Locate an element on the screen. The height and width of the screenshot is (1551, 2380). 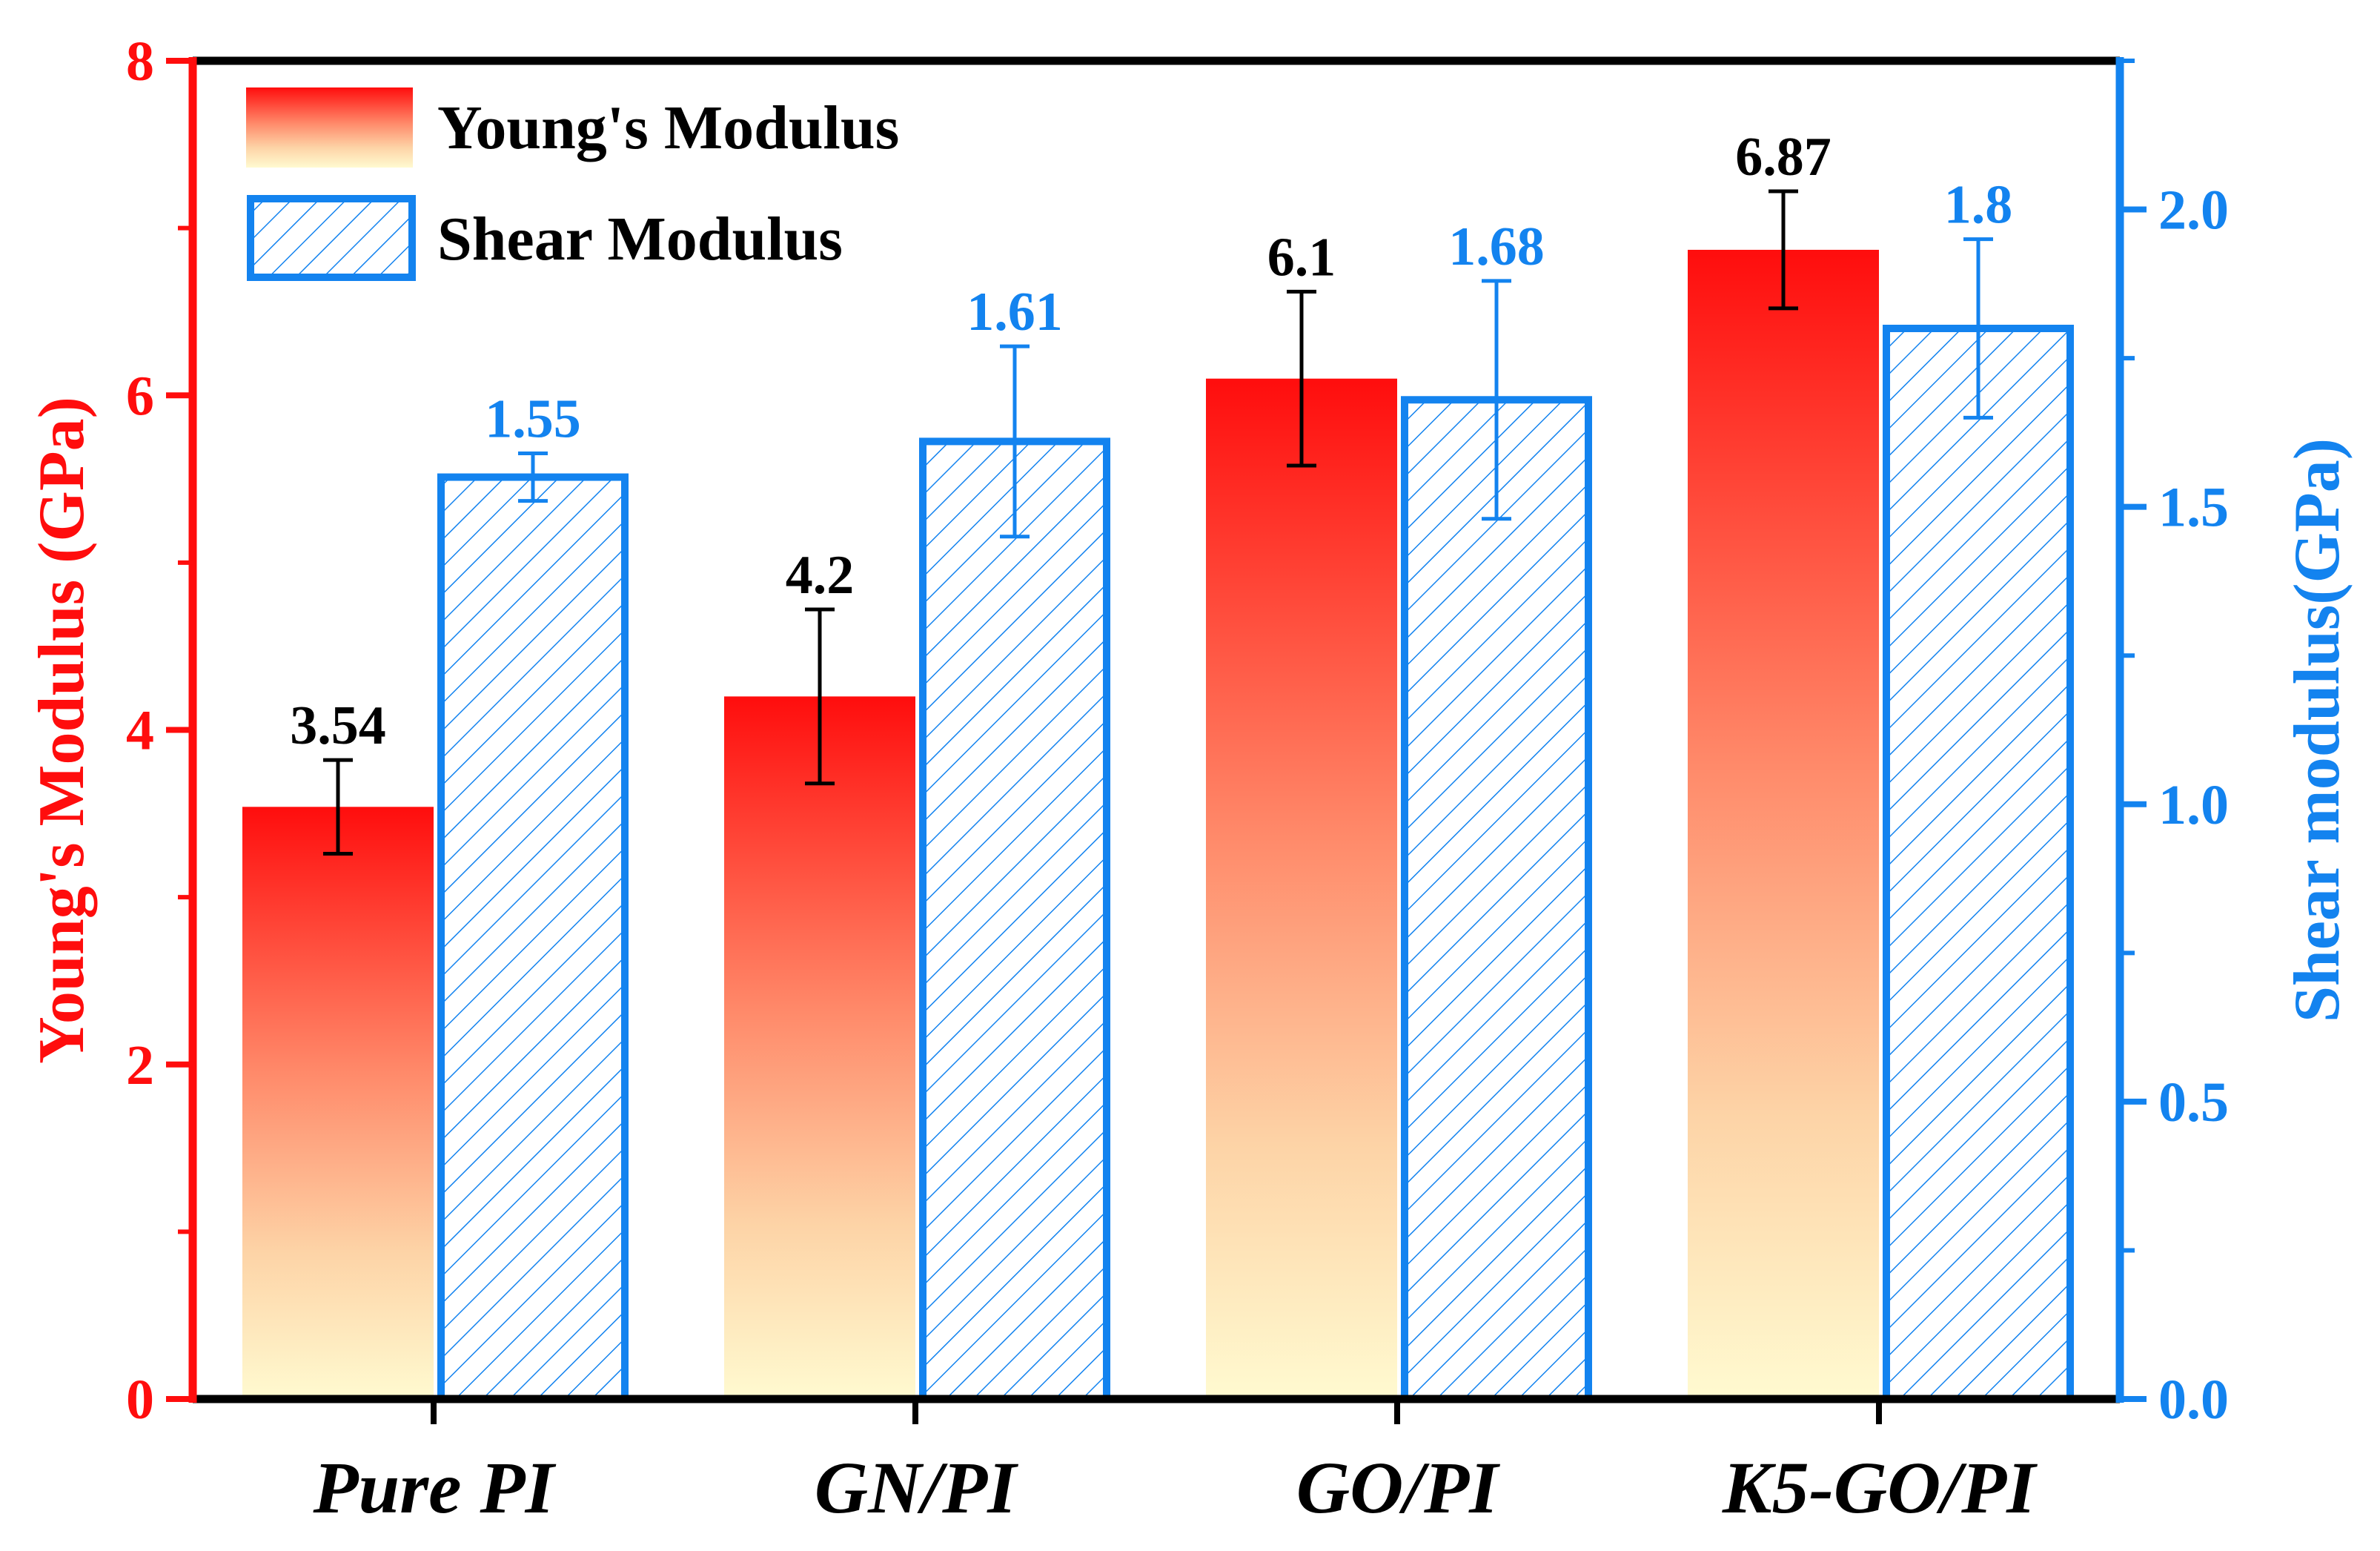
value-label-young-1: 4.2 is located at coordinates (820, 575).